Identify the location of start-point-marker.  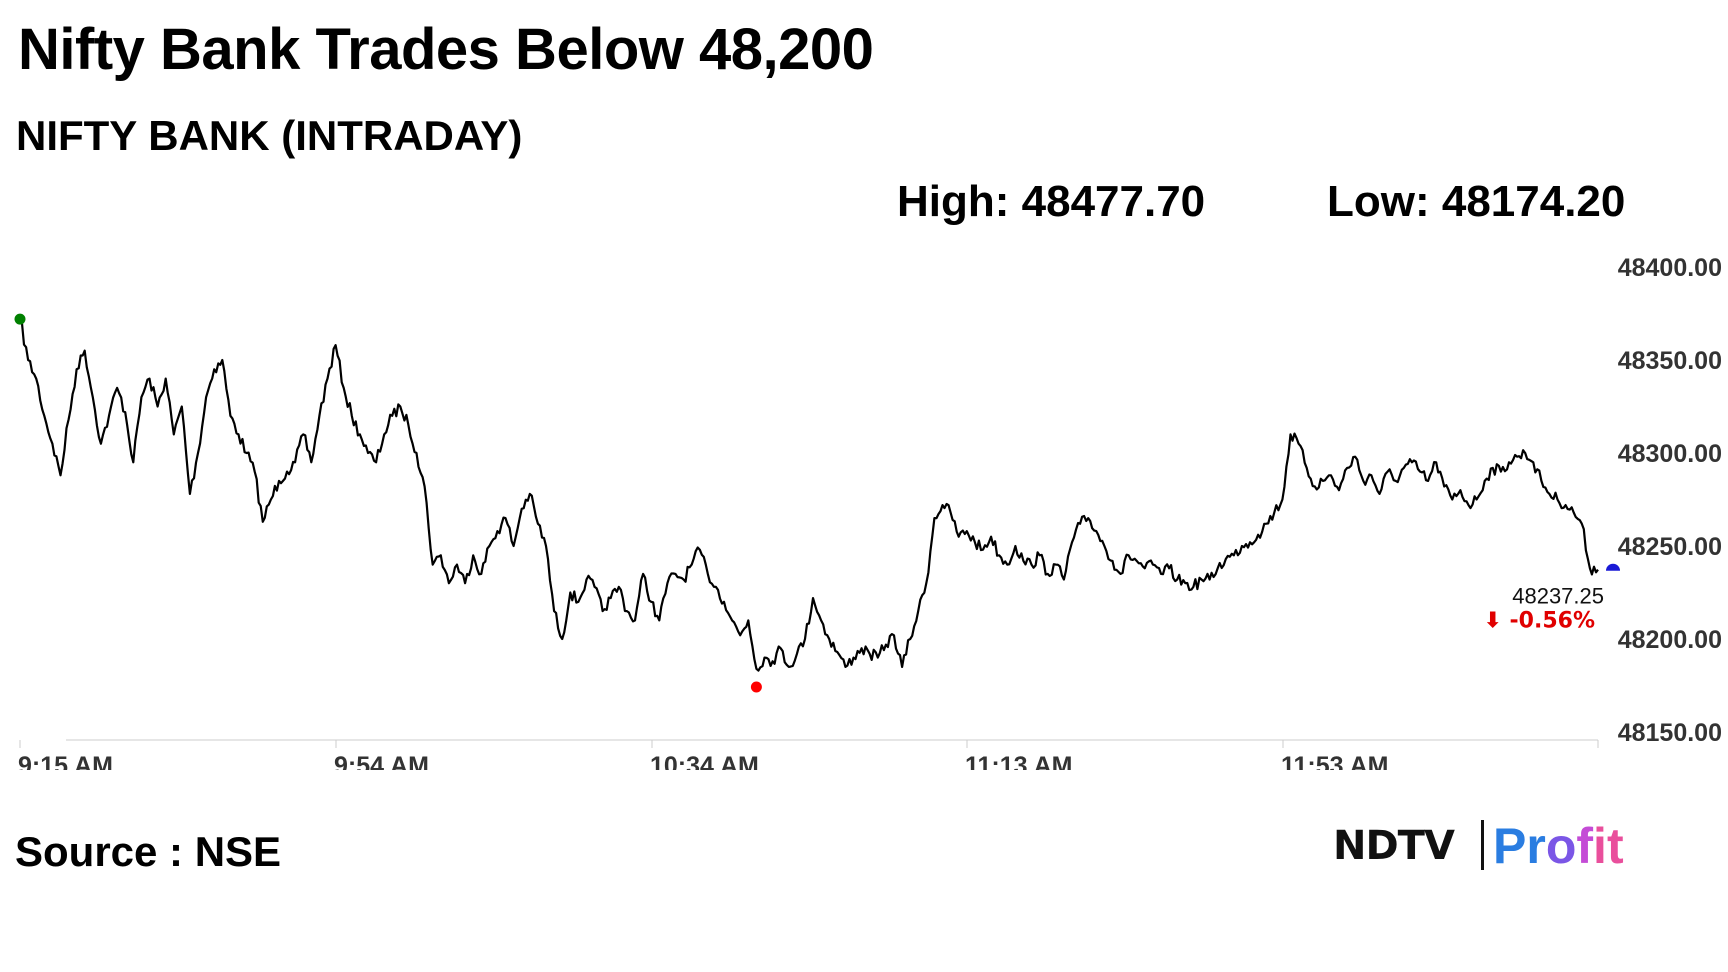
(20, 319).